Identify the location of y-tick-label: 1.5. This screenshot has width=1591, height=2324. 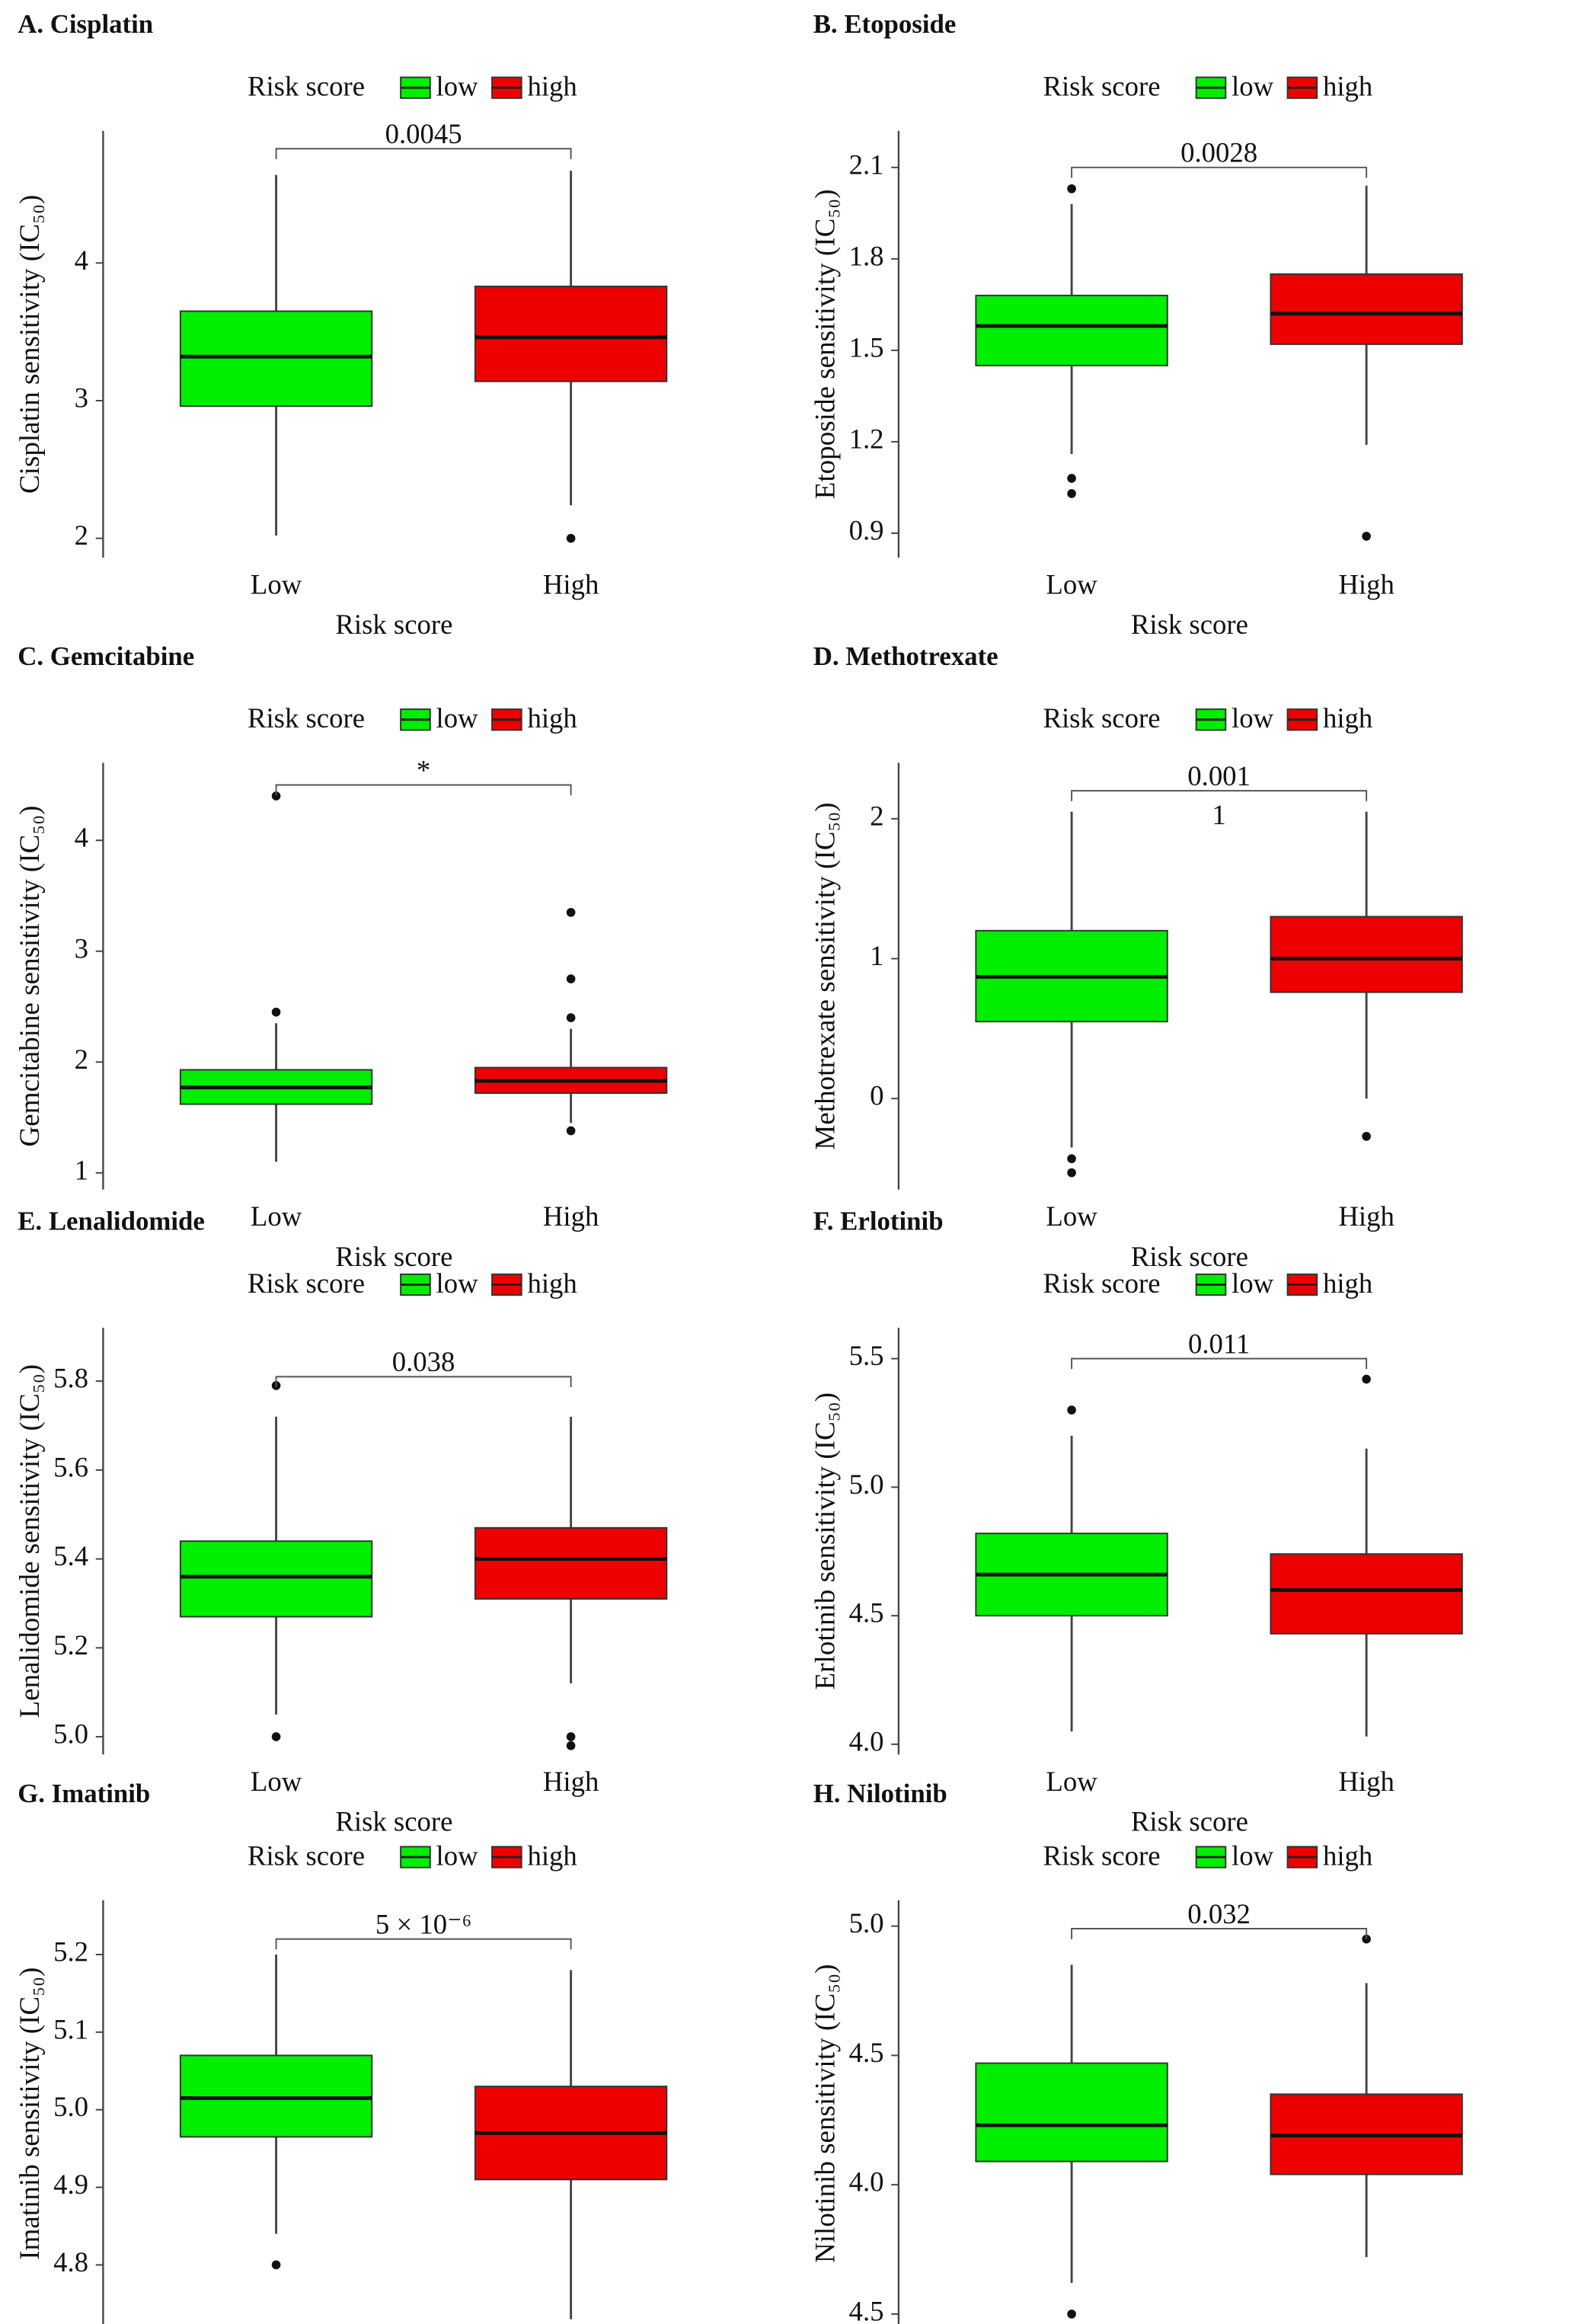
(867, 347).